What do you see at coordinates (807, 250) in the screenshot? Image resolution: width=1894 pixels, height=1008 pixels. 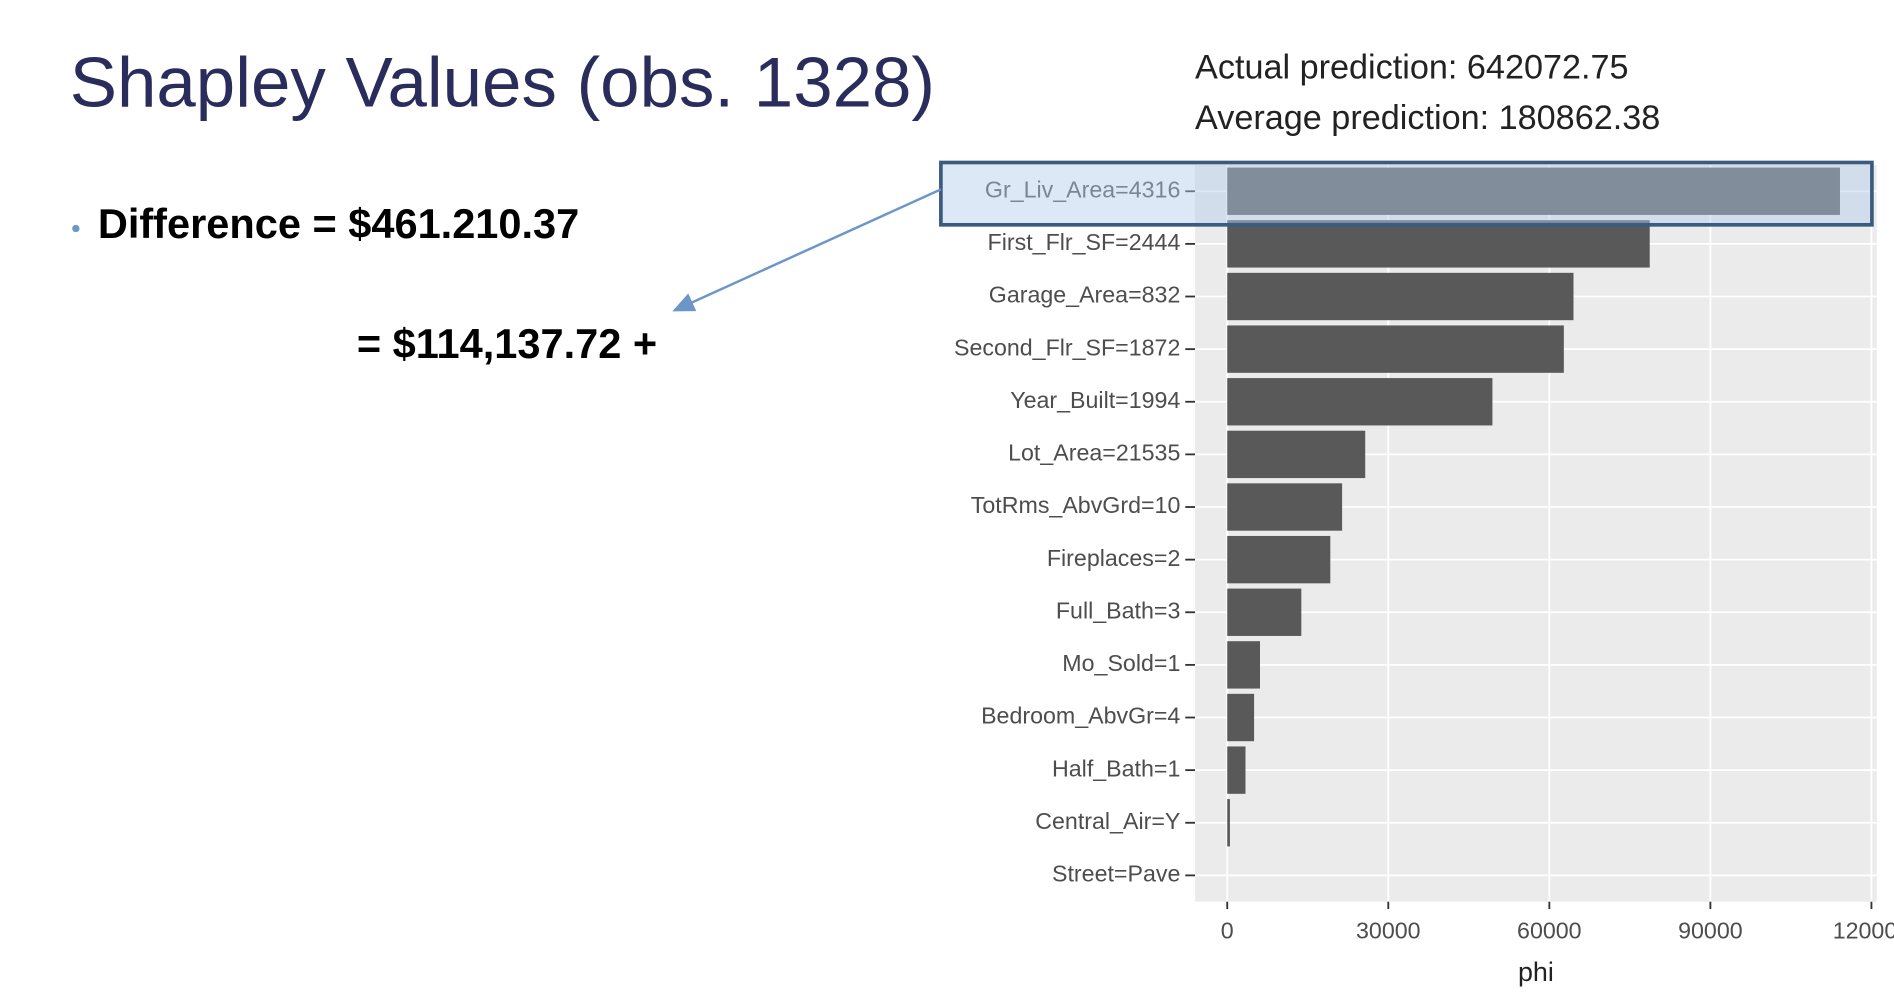 I see `callout-arrow` at bounding box center [807, 250].